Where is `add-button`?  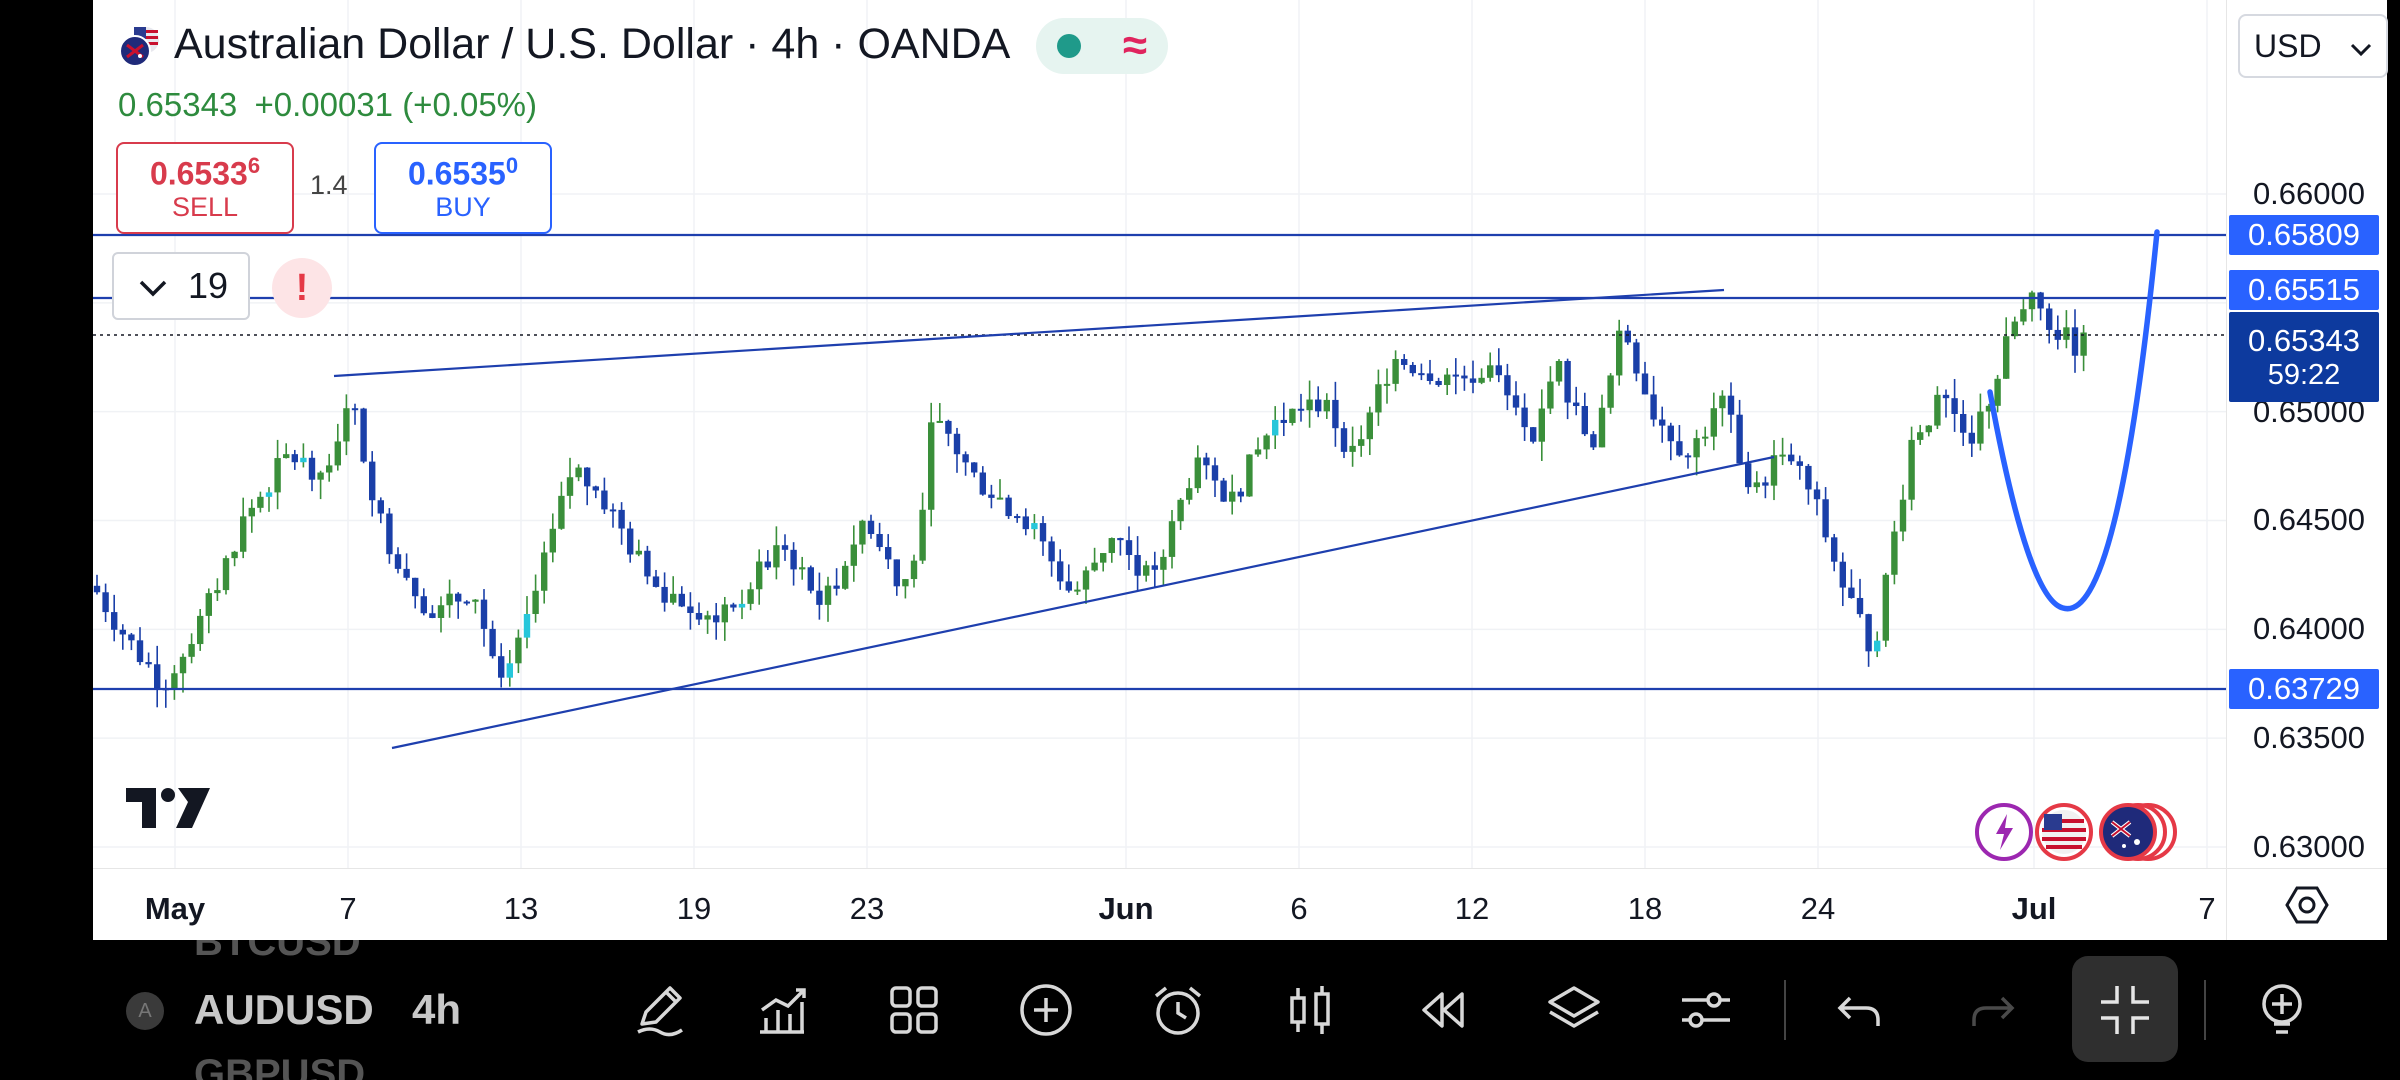 add-button is located at coordinates (1046, 1010).